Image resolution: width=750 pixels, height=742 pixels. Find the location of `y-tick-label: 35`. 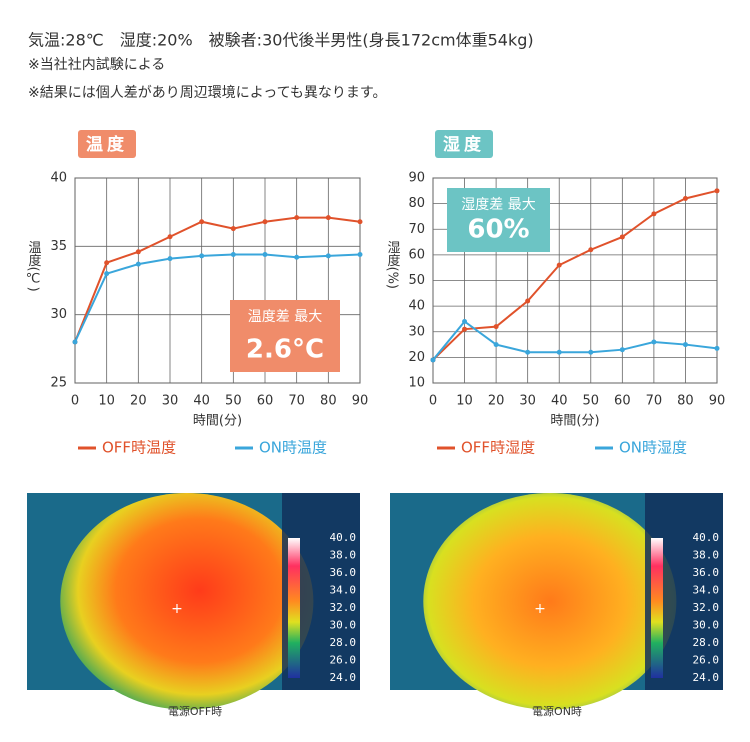

y-tick-label: 35 is located at coordinates (58, 246).